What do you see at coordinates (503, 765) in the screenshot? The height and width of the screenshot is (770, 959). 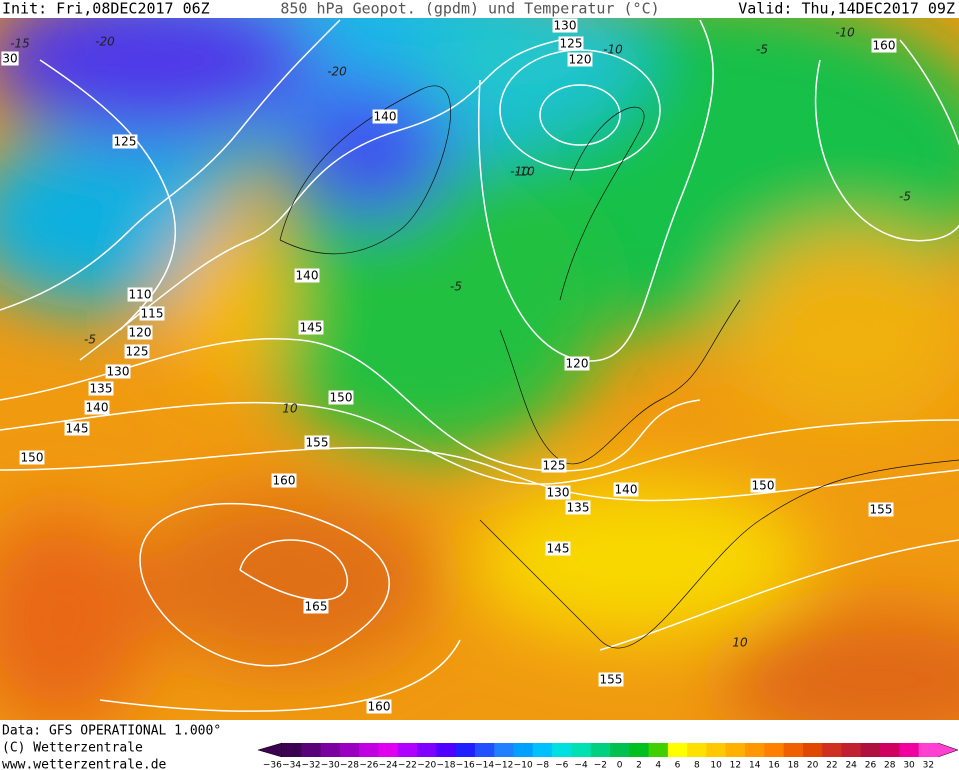 I see `colorbar-label: −12` at bounding box center [503, 765].